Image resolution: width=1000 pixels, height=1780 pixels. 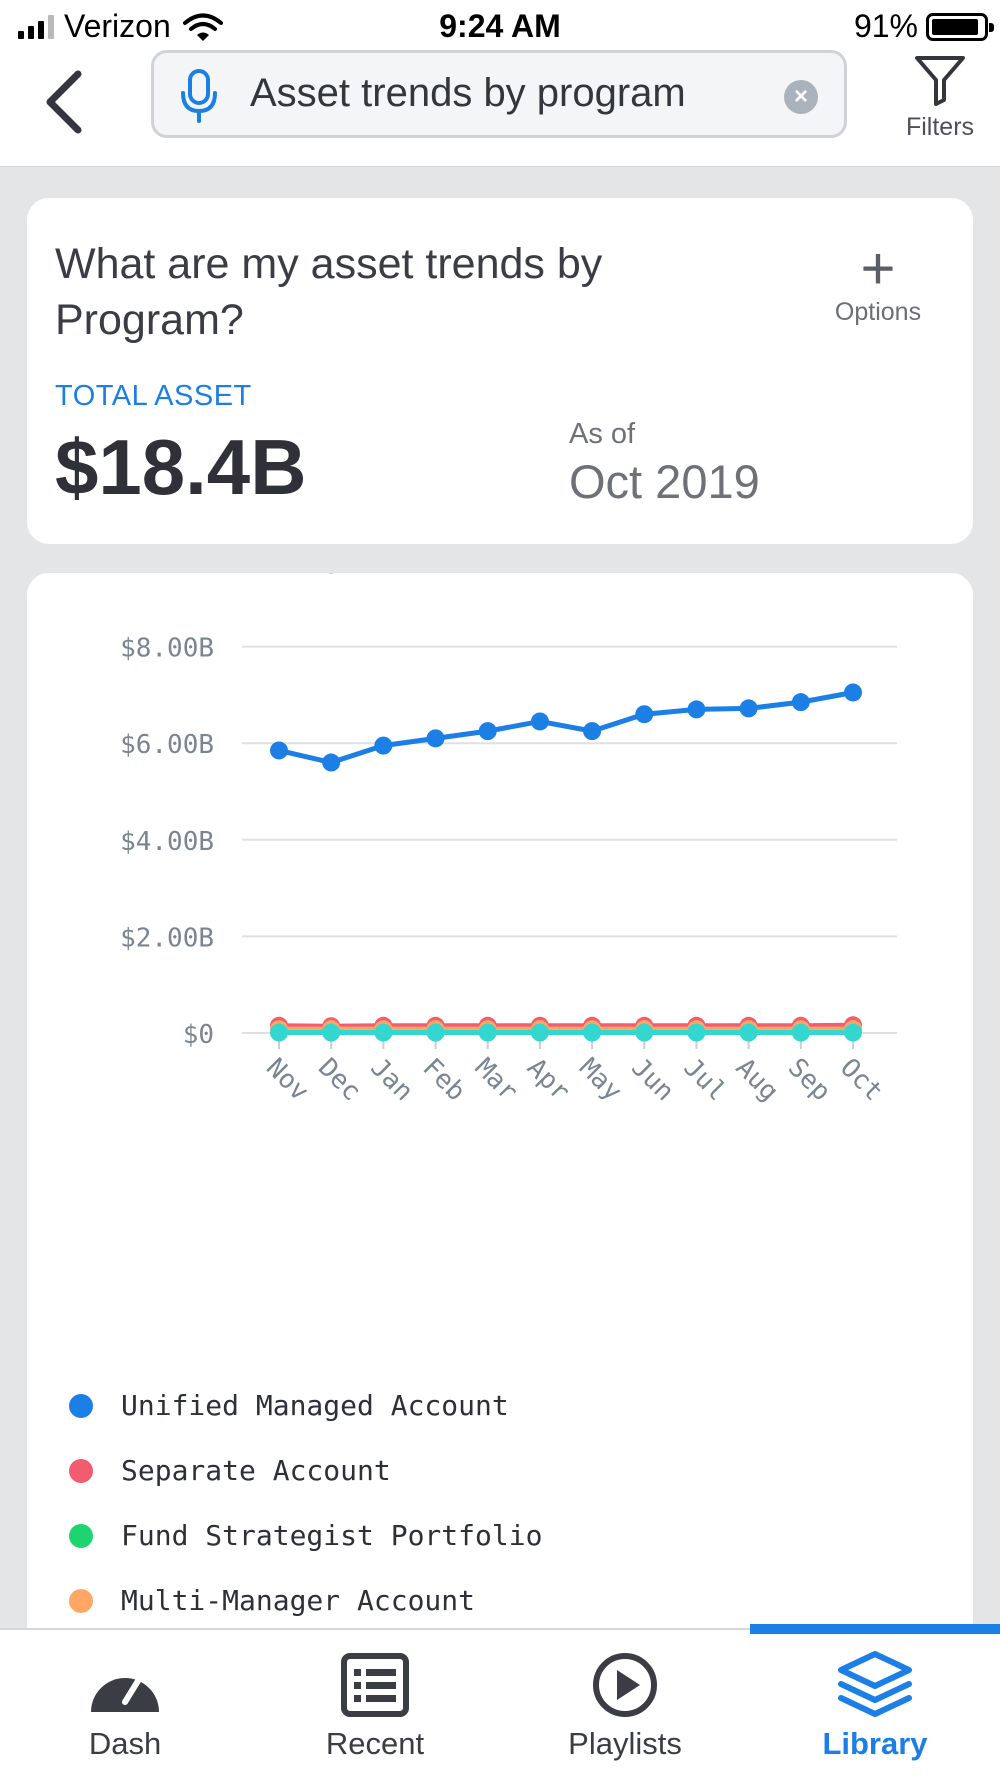 I want to click on active-tab-indicator, so click(x=875, y=1629).